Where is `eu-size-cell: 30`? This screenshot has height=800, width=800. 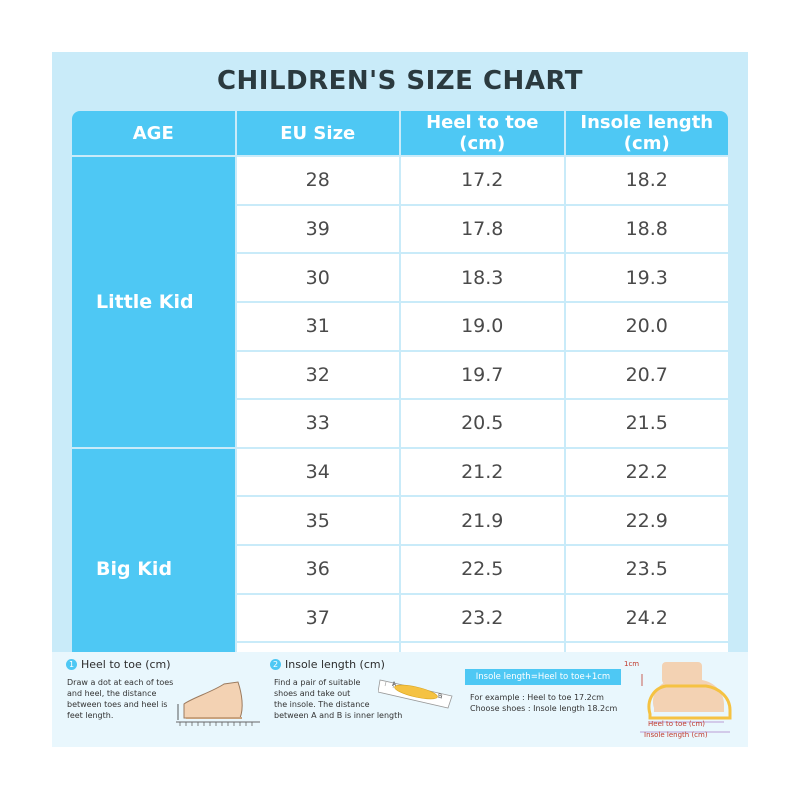
eu-size-cell: 30 is located at coordinates (317, 277).